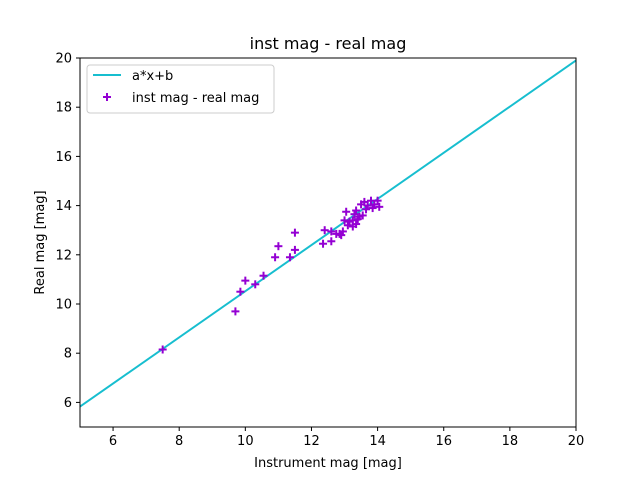  I want to click on y-tick-label: 6, so click(68, 403).